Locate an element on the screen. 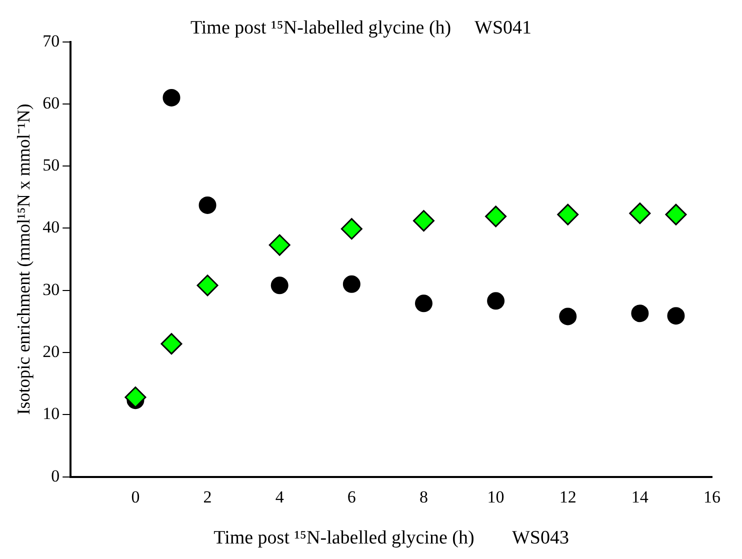  y-tick-label: 60 is located at coordinates (51, 102).